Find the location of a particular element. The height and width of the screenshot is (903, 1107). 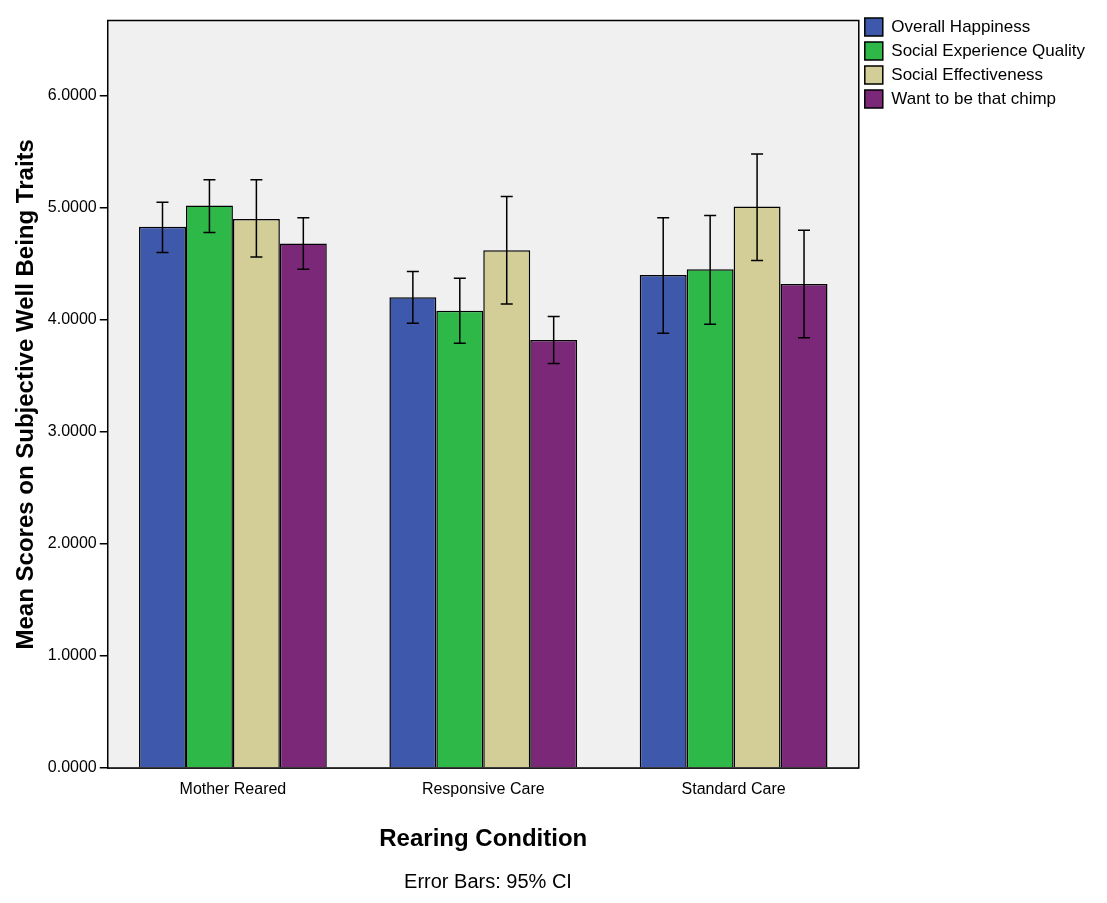

x-tick-label: Mother Reared is located at coordinates (233, 789).